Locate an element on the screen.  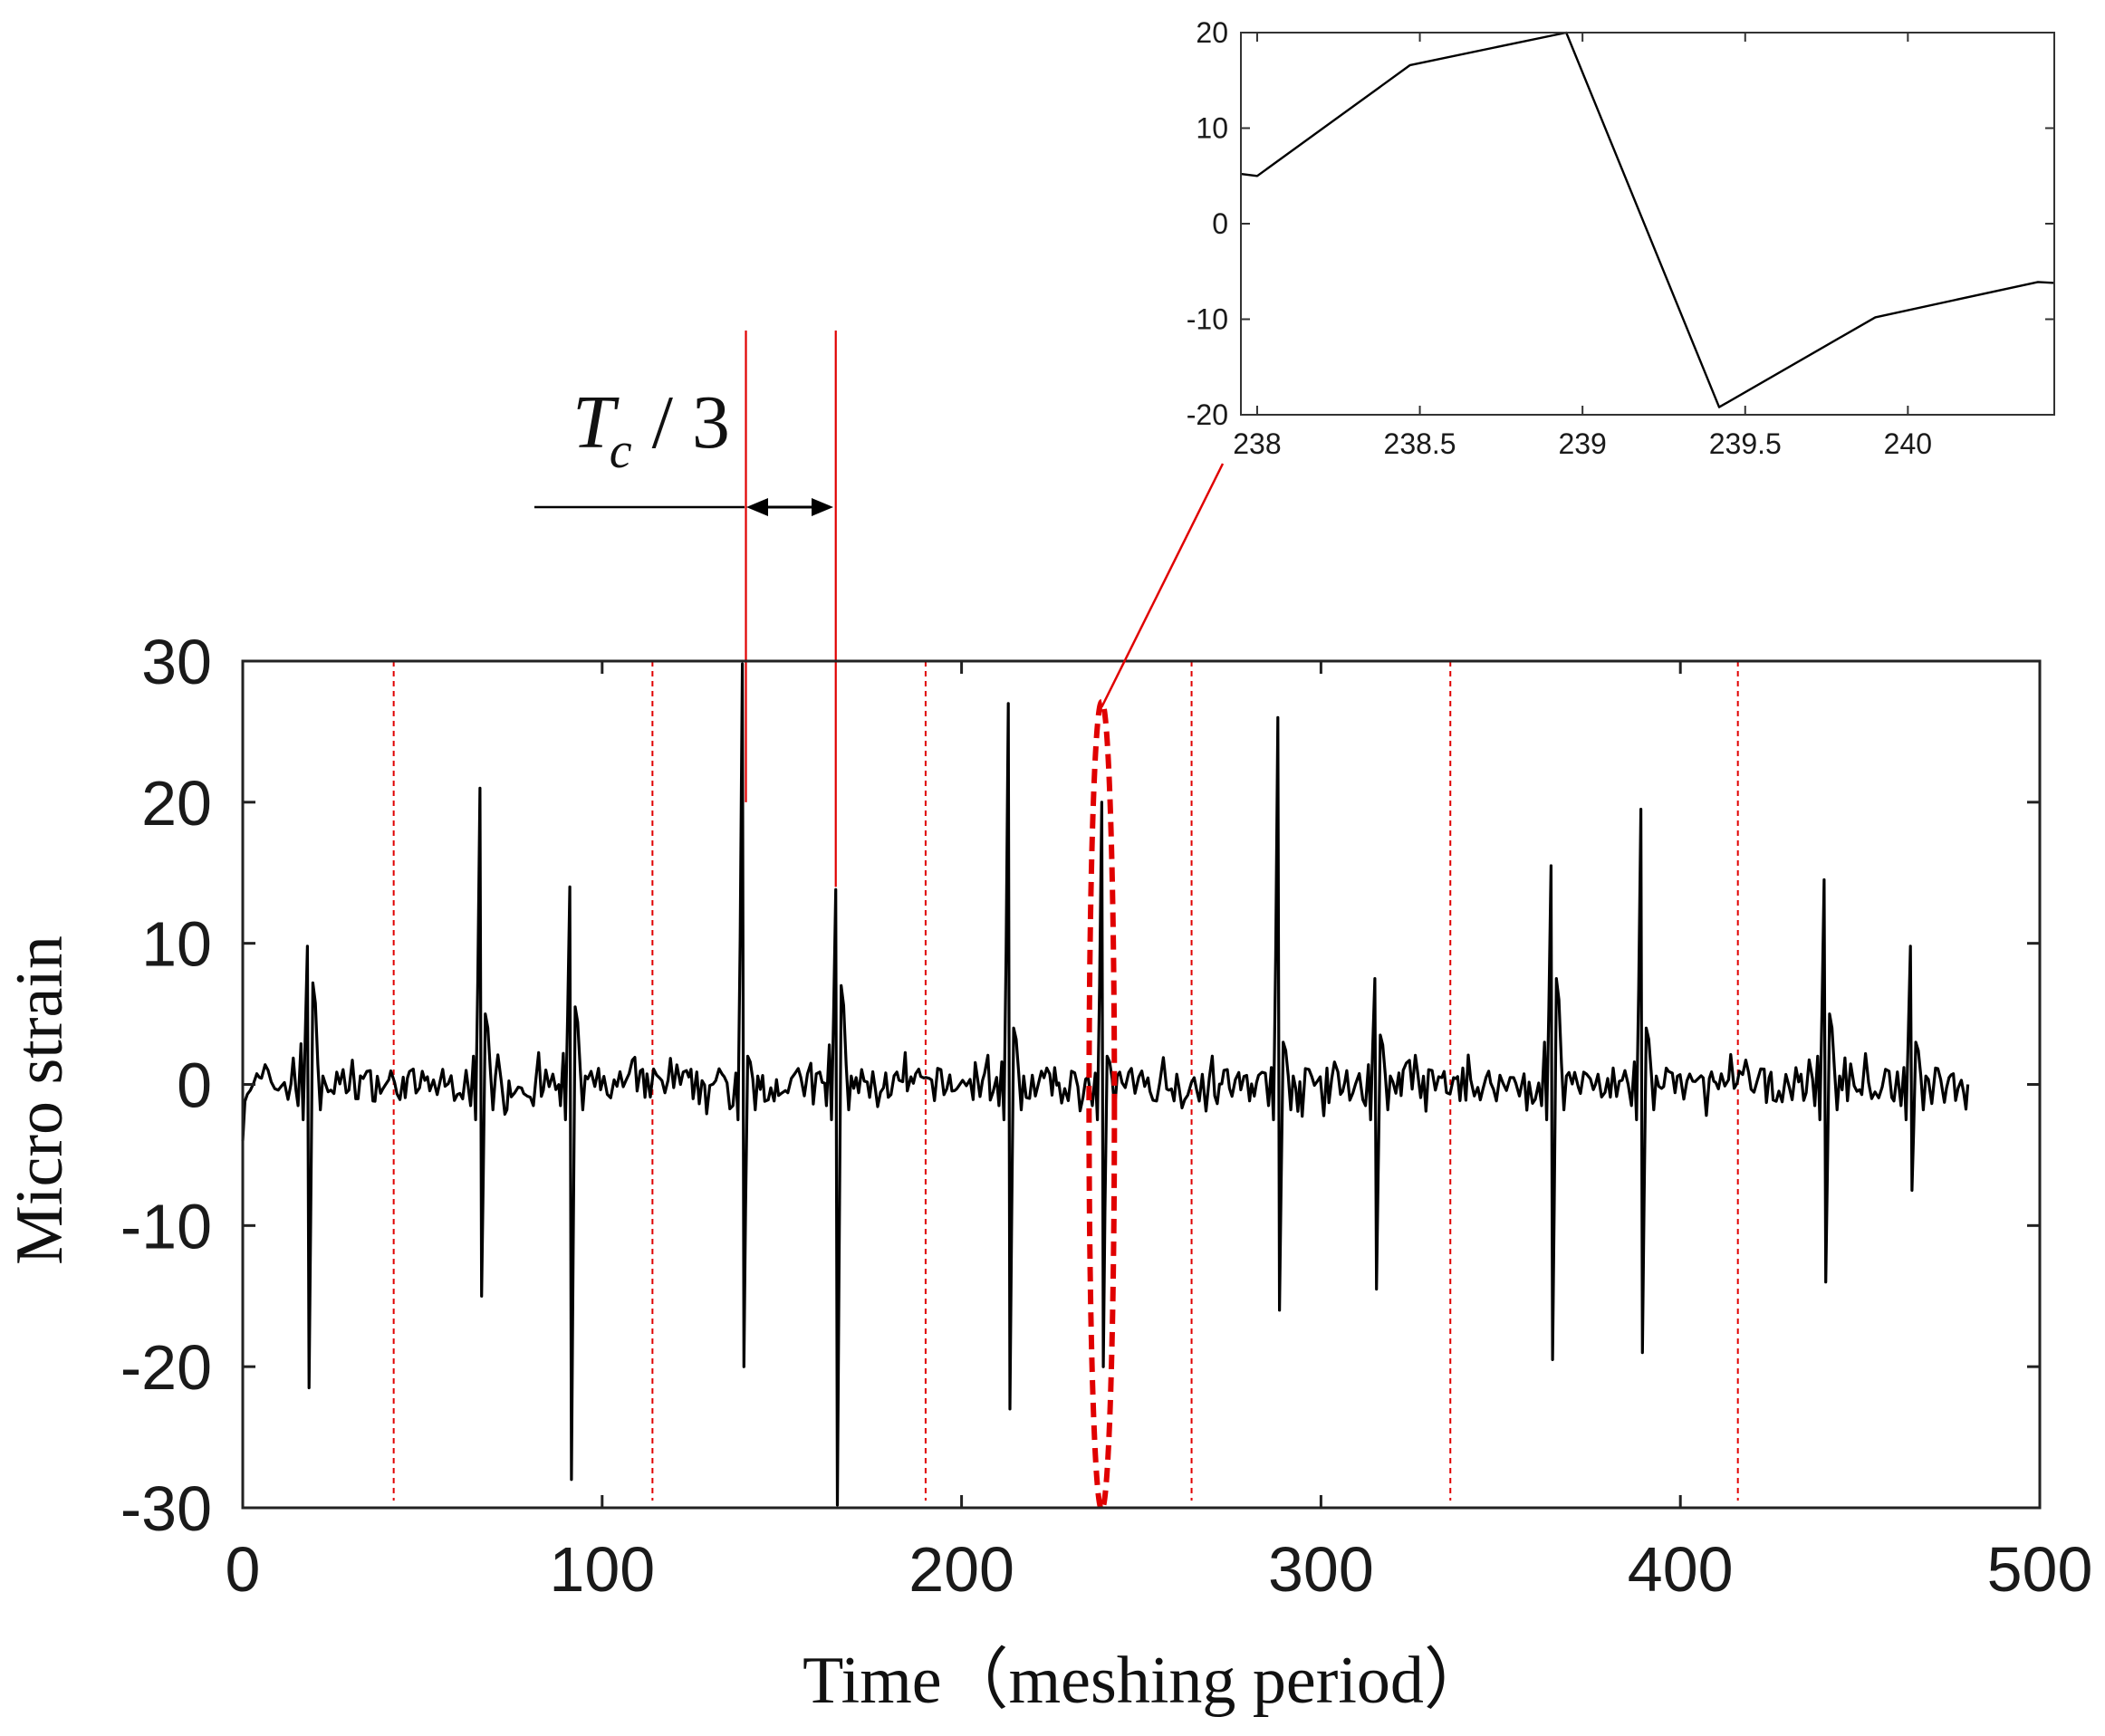
zoom-region-ellipse is located at coordinates (1102, 1105).